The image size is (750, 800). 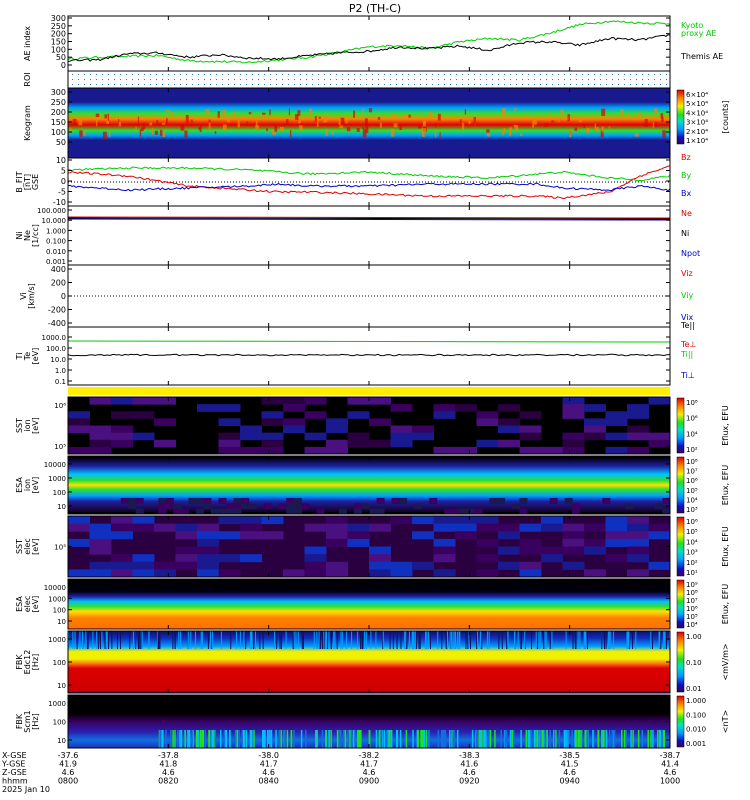 What do you see at coordinates (696, 744) in the screenshot?
I see `colorbar-tick-label: 0.001` at bounding box center [696, 744].